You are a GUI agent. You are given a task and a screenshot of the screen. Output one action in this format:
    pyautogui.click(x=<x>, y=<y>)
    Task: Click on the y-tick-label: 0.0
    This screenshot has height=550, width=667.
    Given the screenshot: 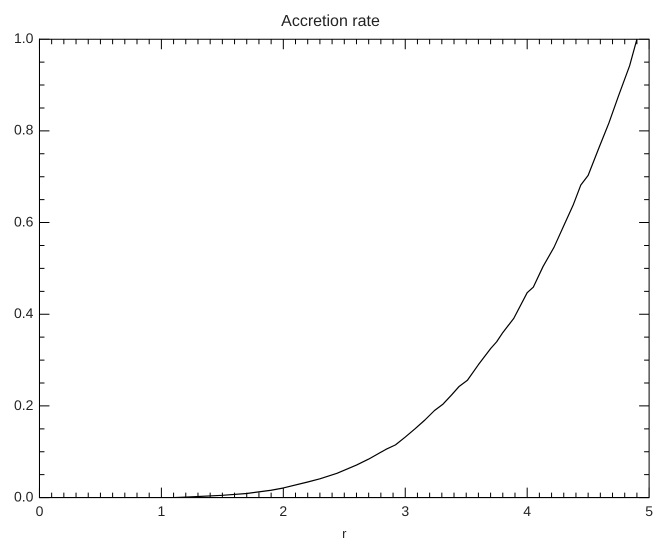 What is the action you would take?
    pyautogui.click(x=24, y=496)
    